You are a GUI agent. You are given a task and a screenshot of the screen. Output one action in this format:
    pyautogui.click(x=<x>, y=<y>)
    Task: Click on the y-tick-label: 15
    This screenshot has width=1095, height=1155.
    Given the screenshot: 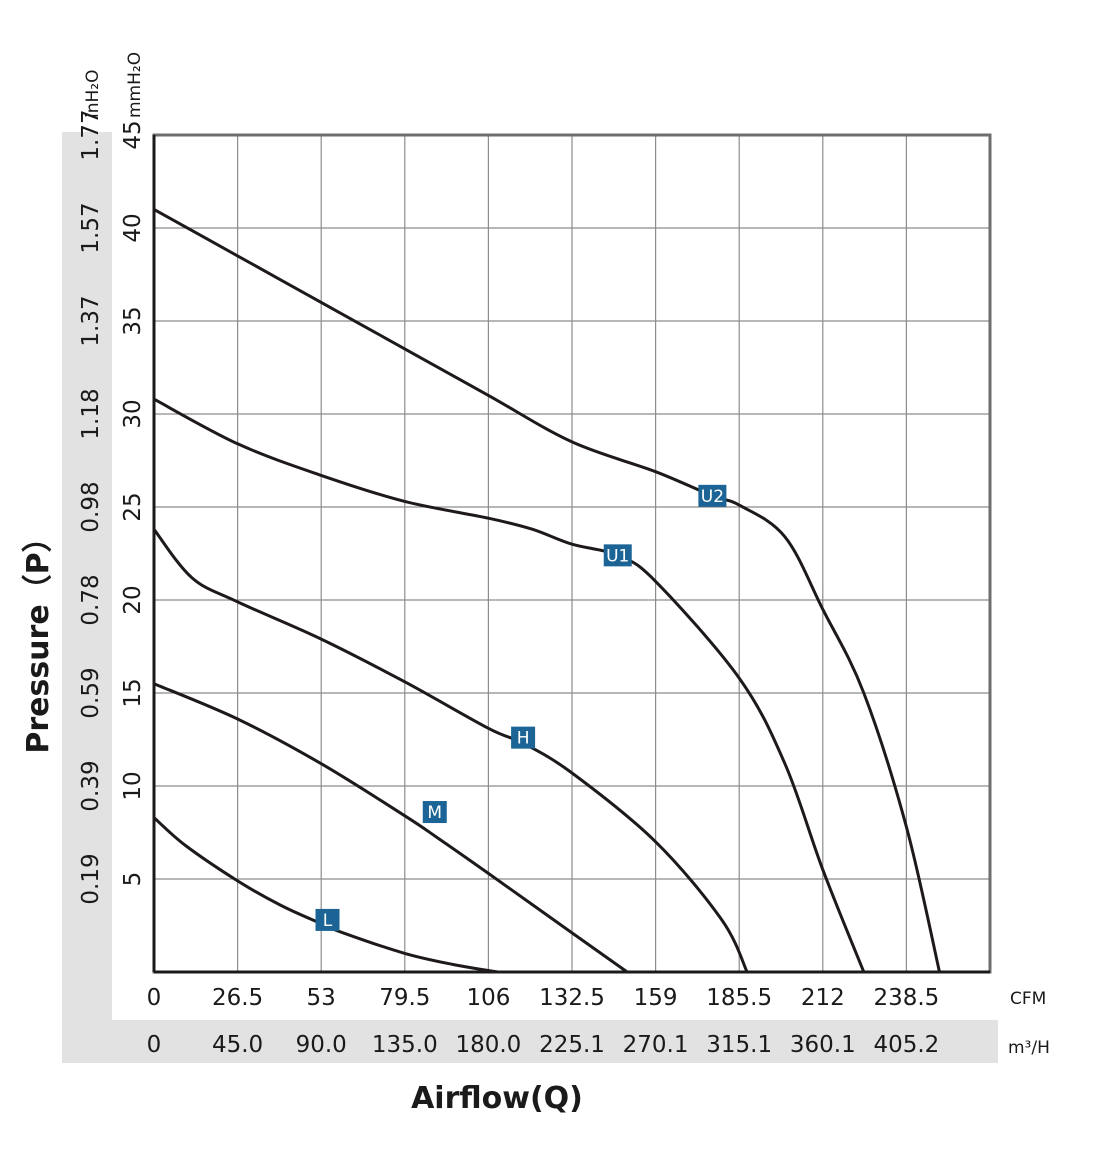 What is the action you would take?
    pyautogui.click(x=133, y=692)
    